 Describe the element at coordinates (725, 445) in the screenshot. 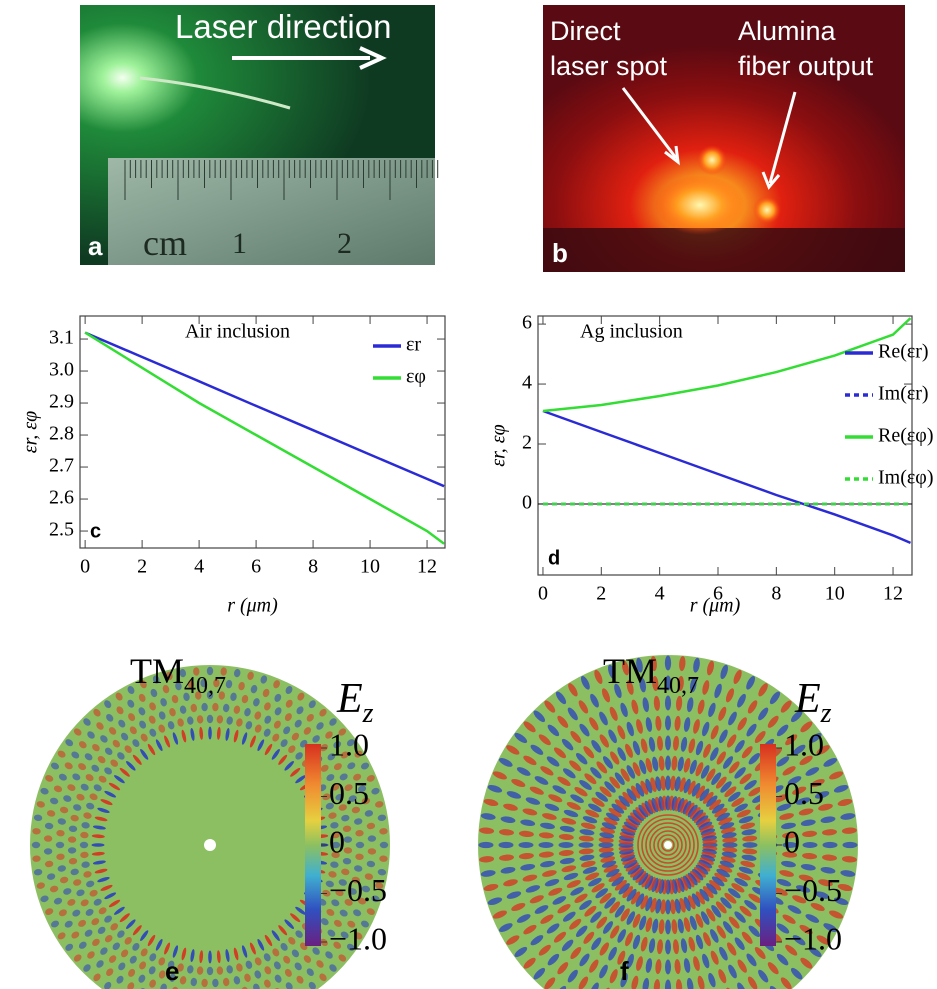

I see `plot-frame` at that location.